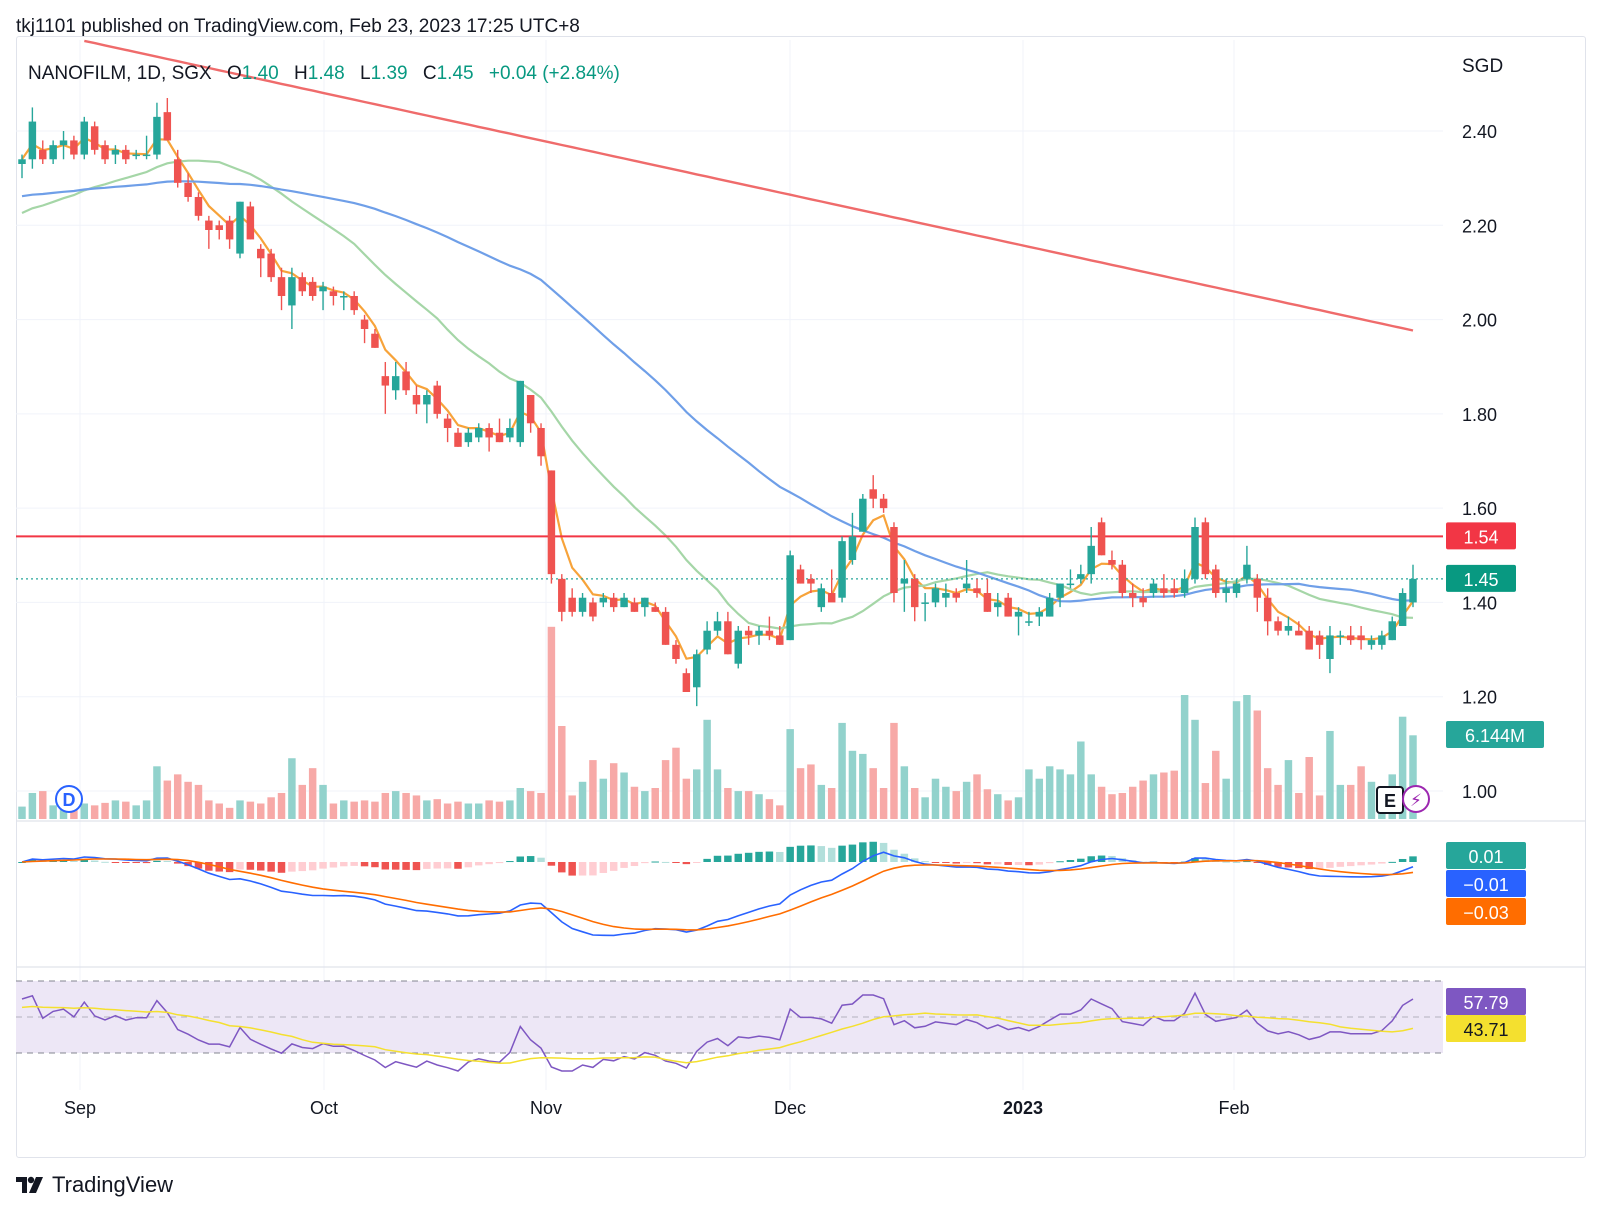 This screenshot has width=1600, height=1209. What do you see at coordinates (1390, 800) in the screenshot?
I see `earnings-marker: E` at bounding box center [1390, 800].